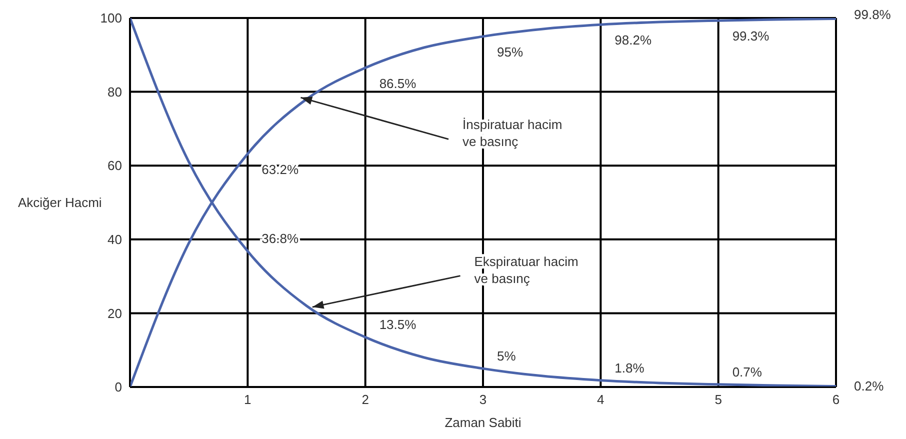  What do you see at coordinates (280, 169) in the screenshot?
I see `data-label: 63.2%` at bounding box center [280, 169].